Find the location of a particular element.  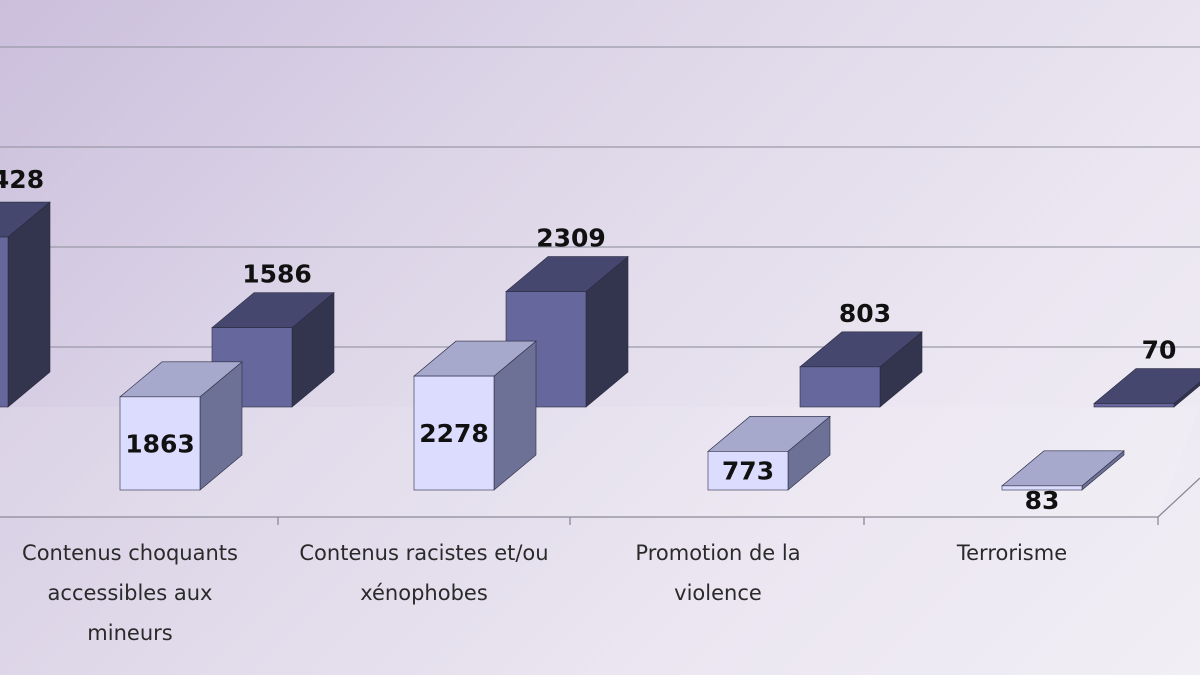

category-label: accessibles aux is located at coordinates (130, 593).